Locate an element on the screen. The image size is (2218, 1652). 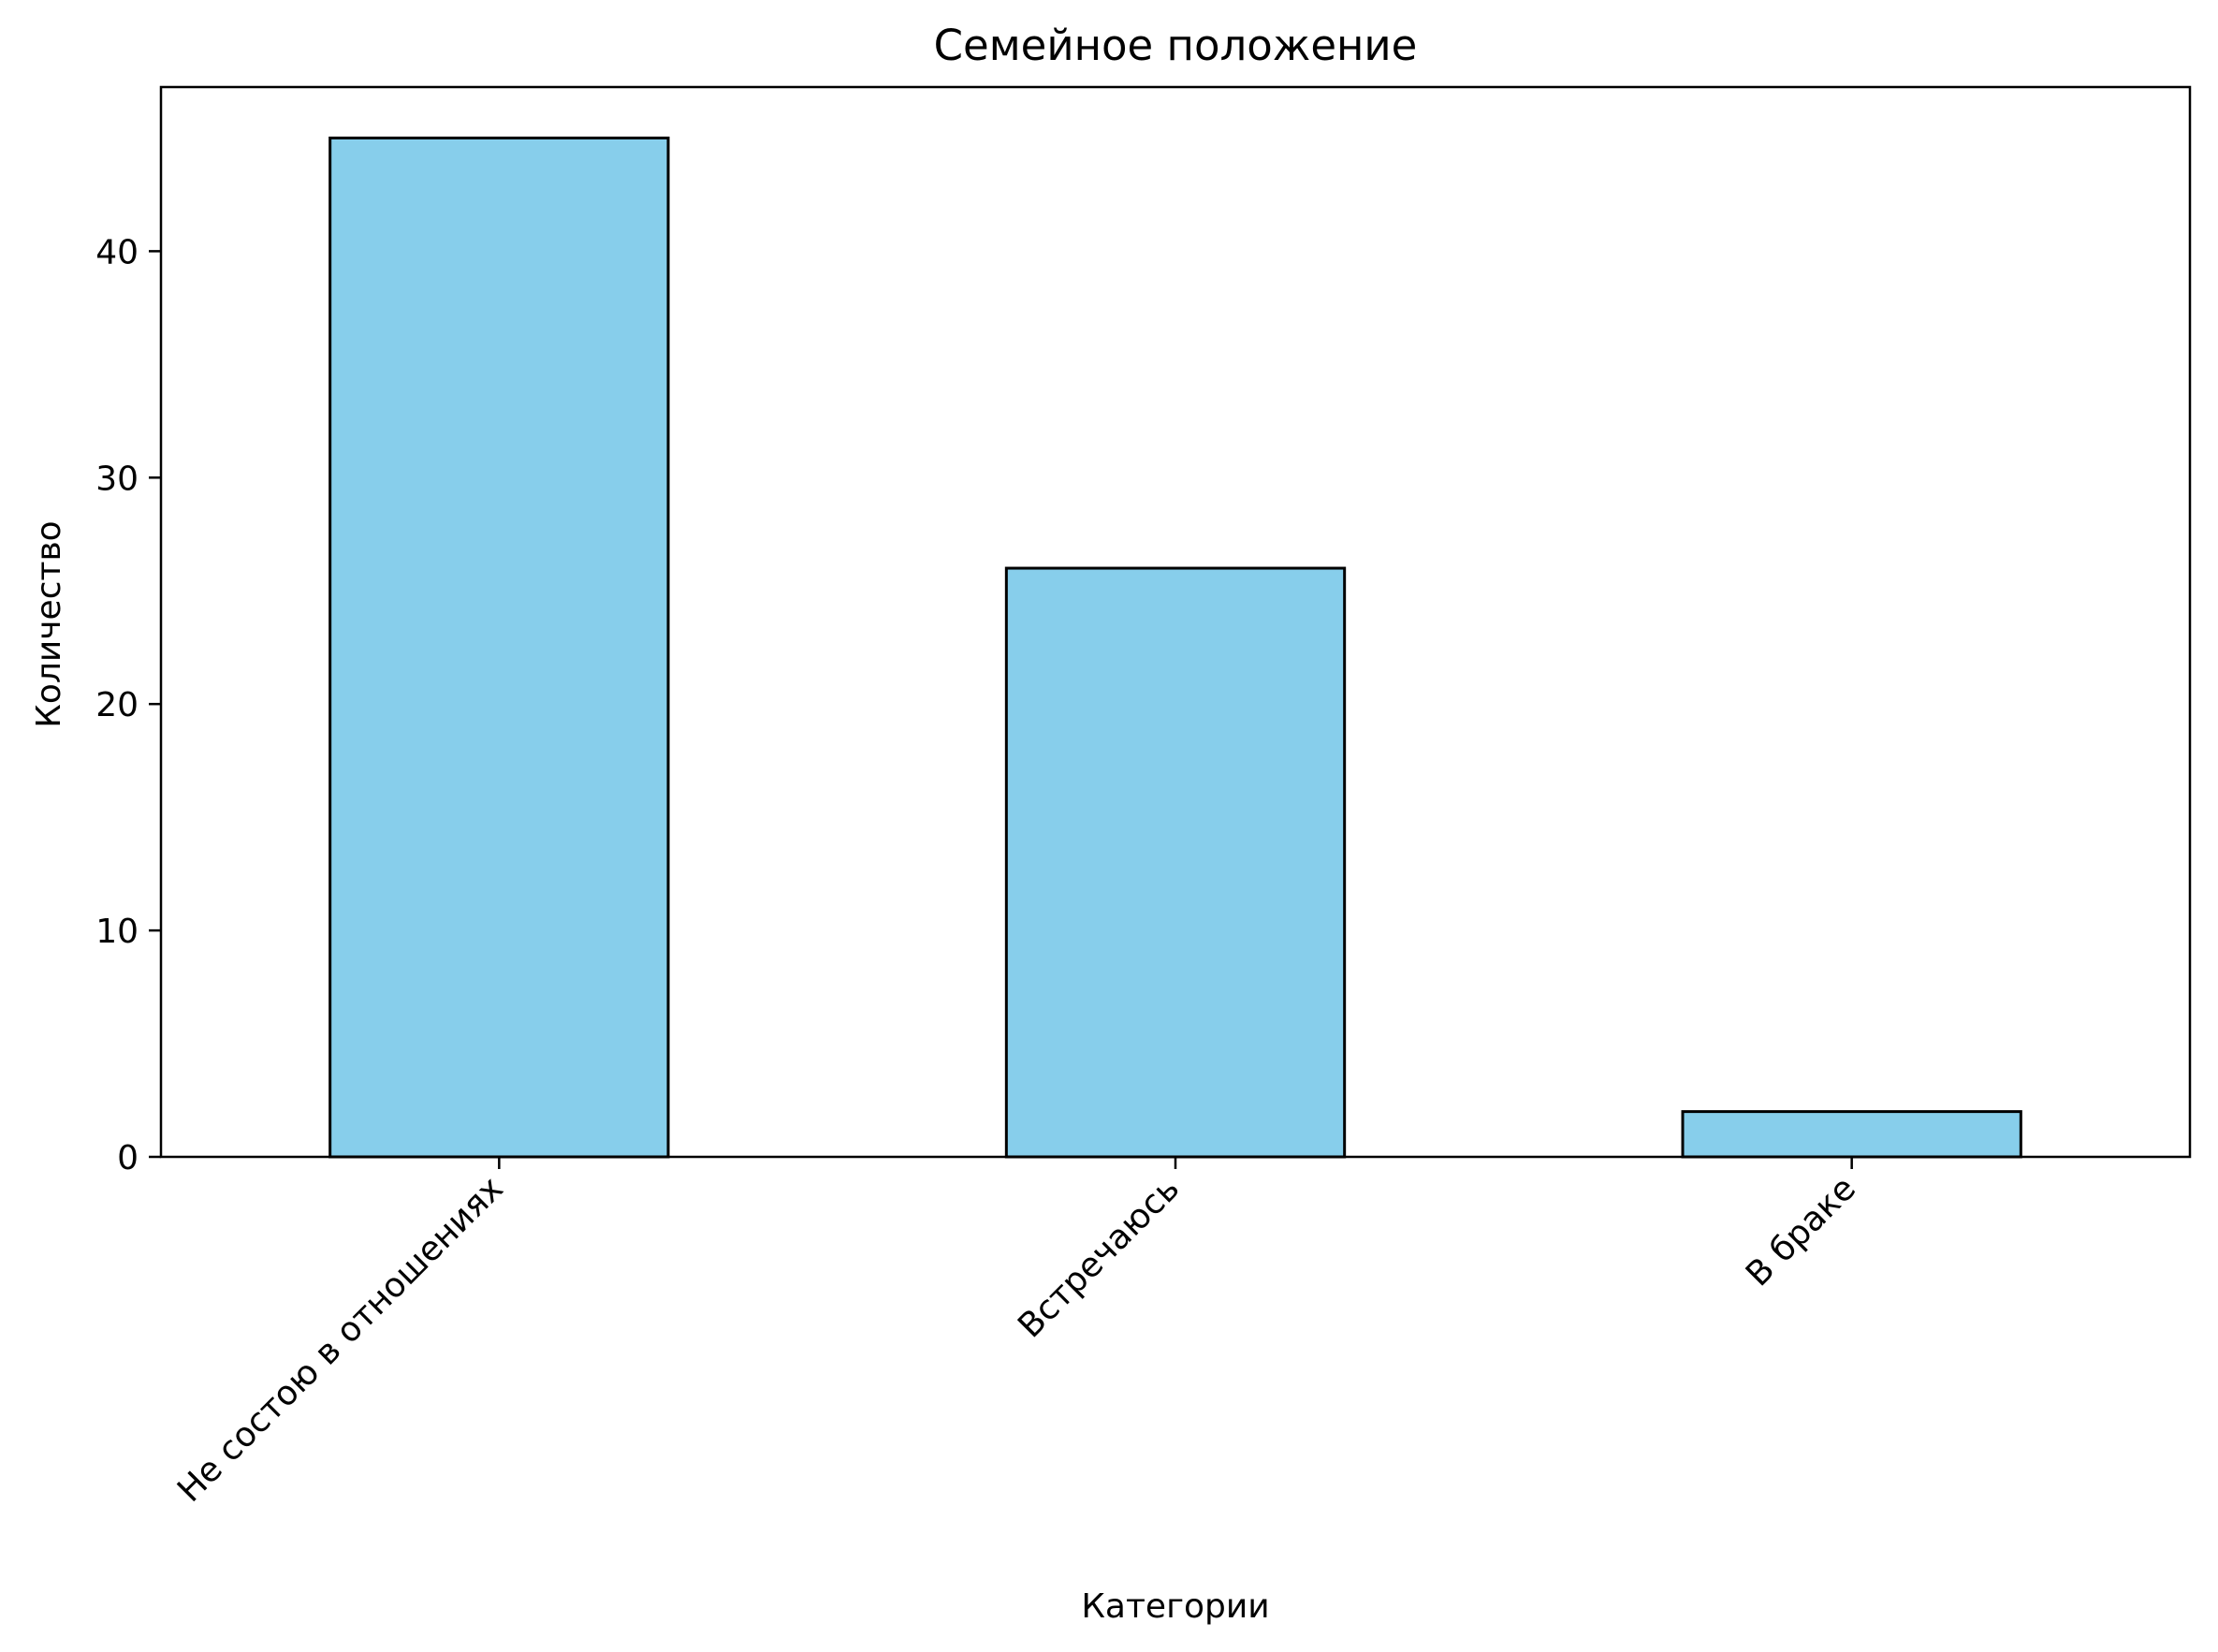
y-tick-label: 40 is located at coordinates (117, 252).